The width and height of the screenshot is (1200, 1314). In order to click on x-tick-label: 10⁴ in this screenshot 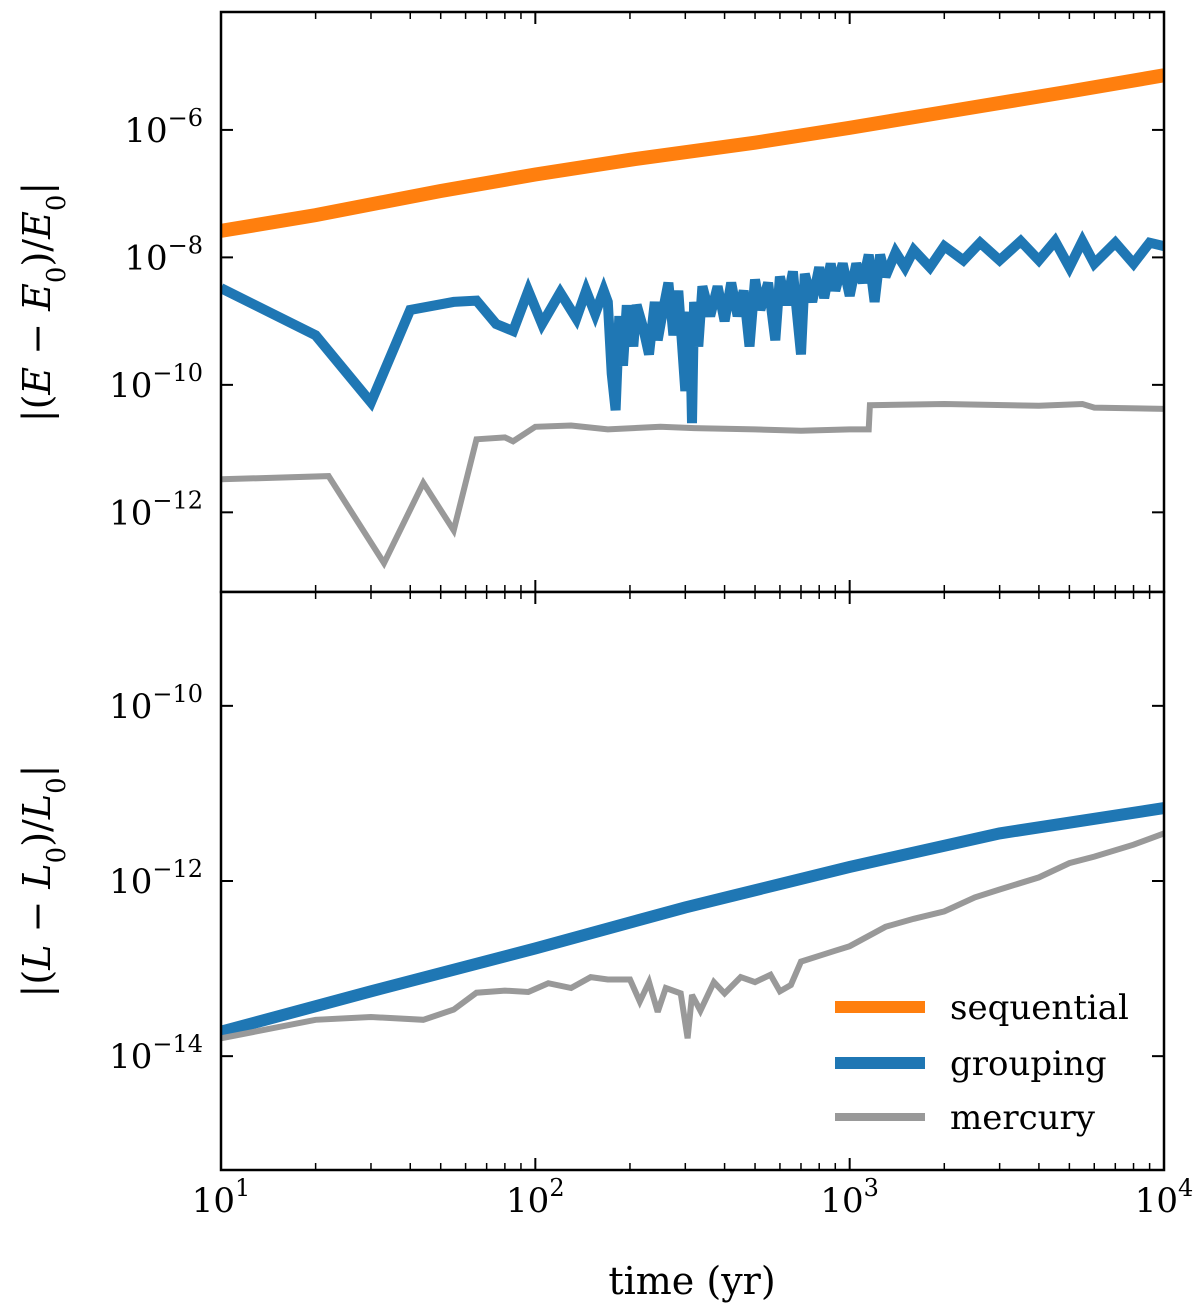, I will do `click(1164, 1197)`.